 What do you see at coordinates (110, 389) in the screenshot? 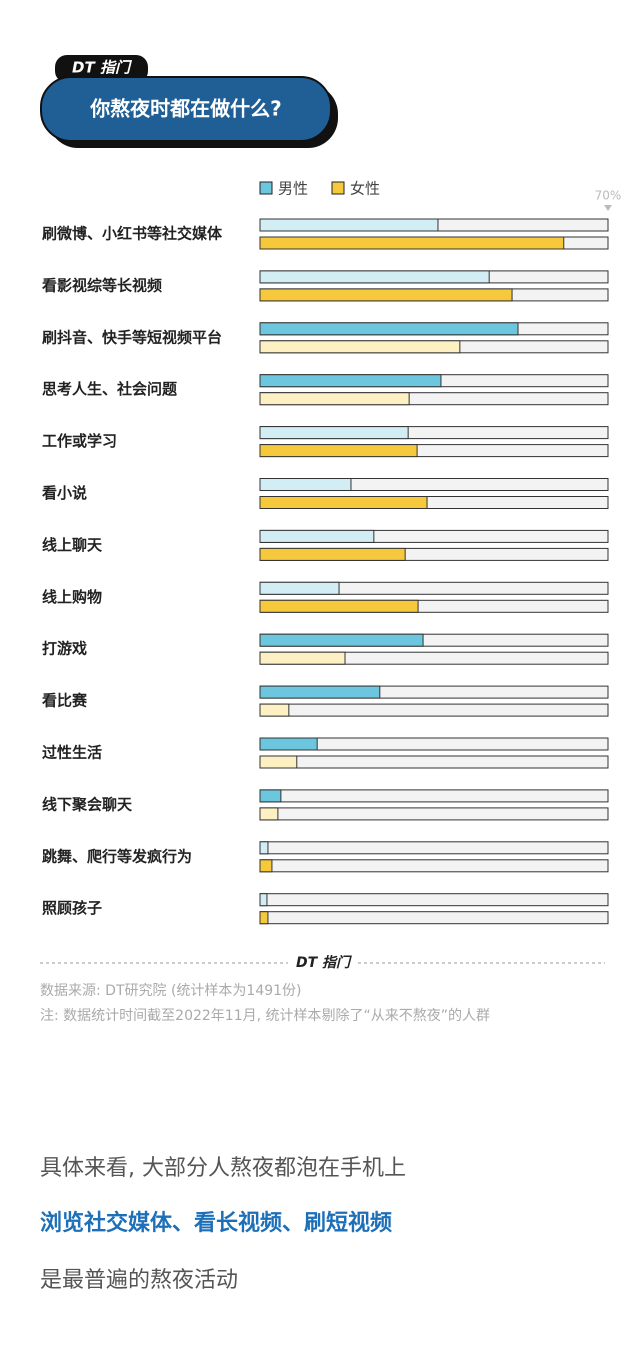
I see `y-tick-label: 思考人生、社会问题` at bounding box center [110, 389].